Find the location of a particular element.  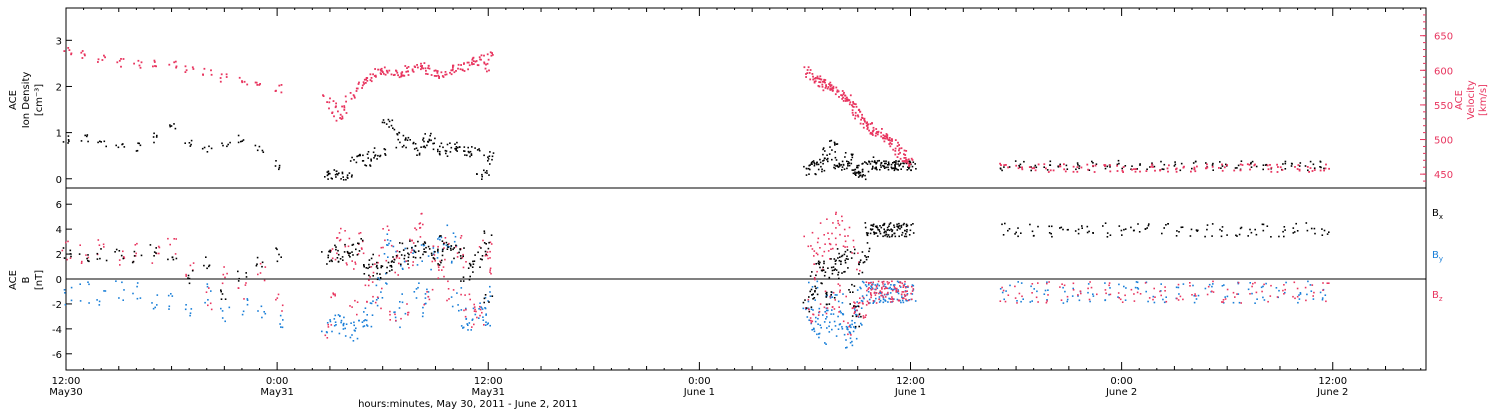

bottom-left-ylabel: ACE B [nT] is located at coordinates (26, 280).